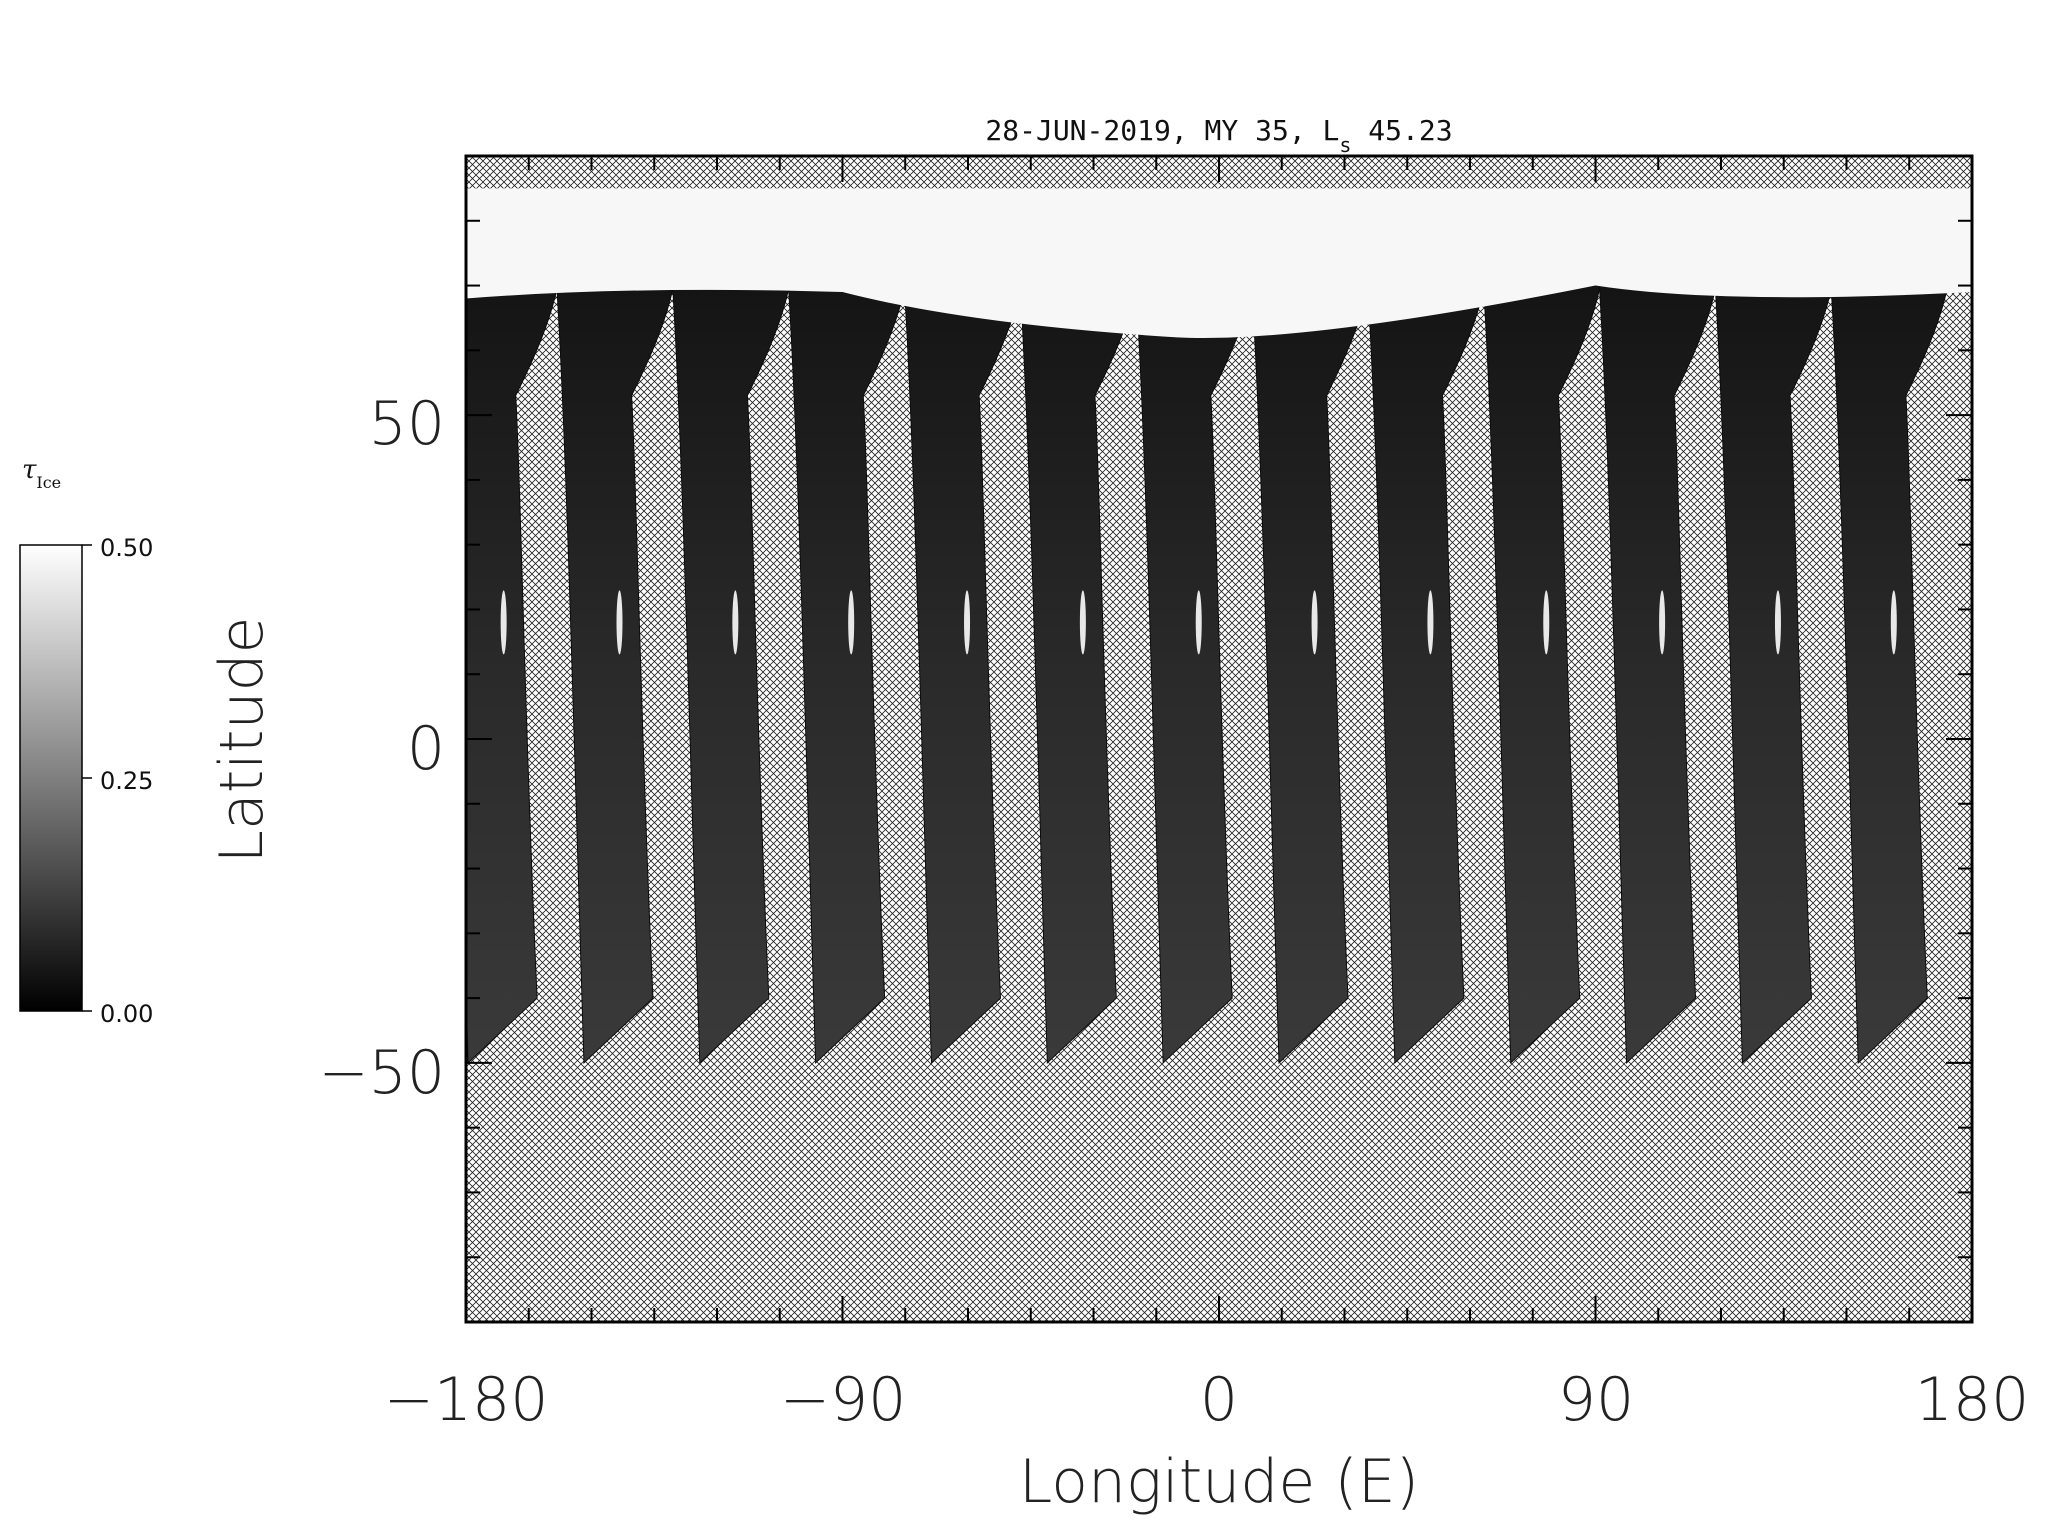 The image size is (2048, 1536). Describe the element at coordinates (426, 749) in the screenshot. I see `y-tick-label: 0` at that location.